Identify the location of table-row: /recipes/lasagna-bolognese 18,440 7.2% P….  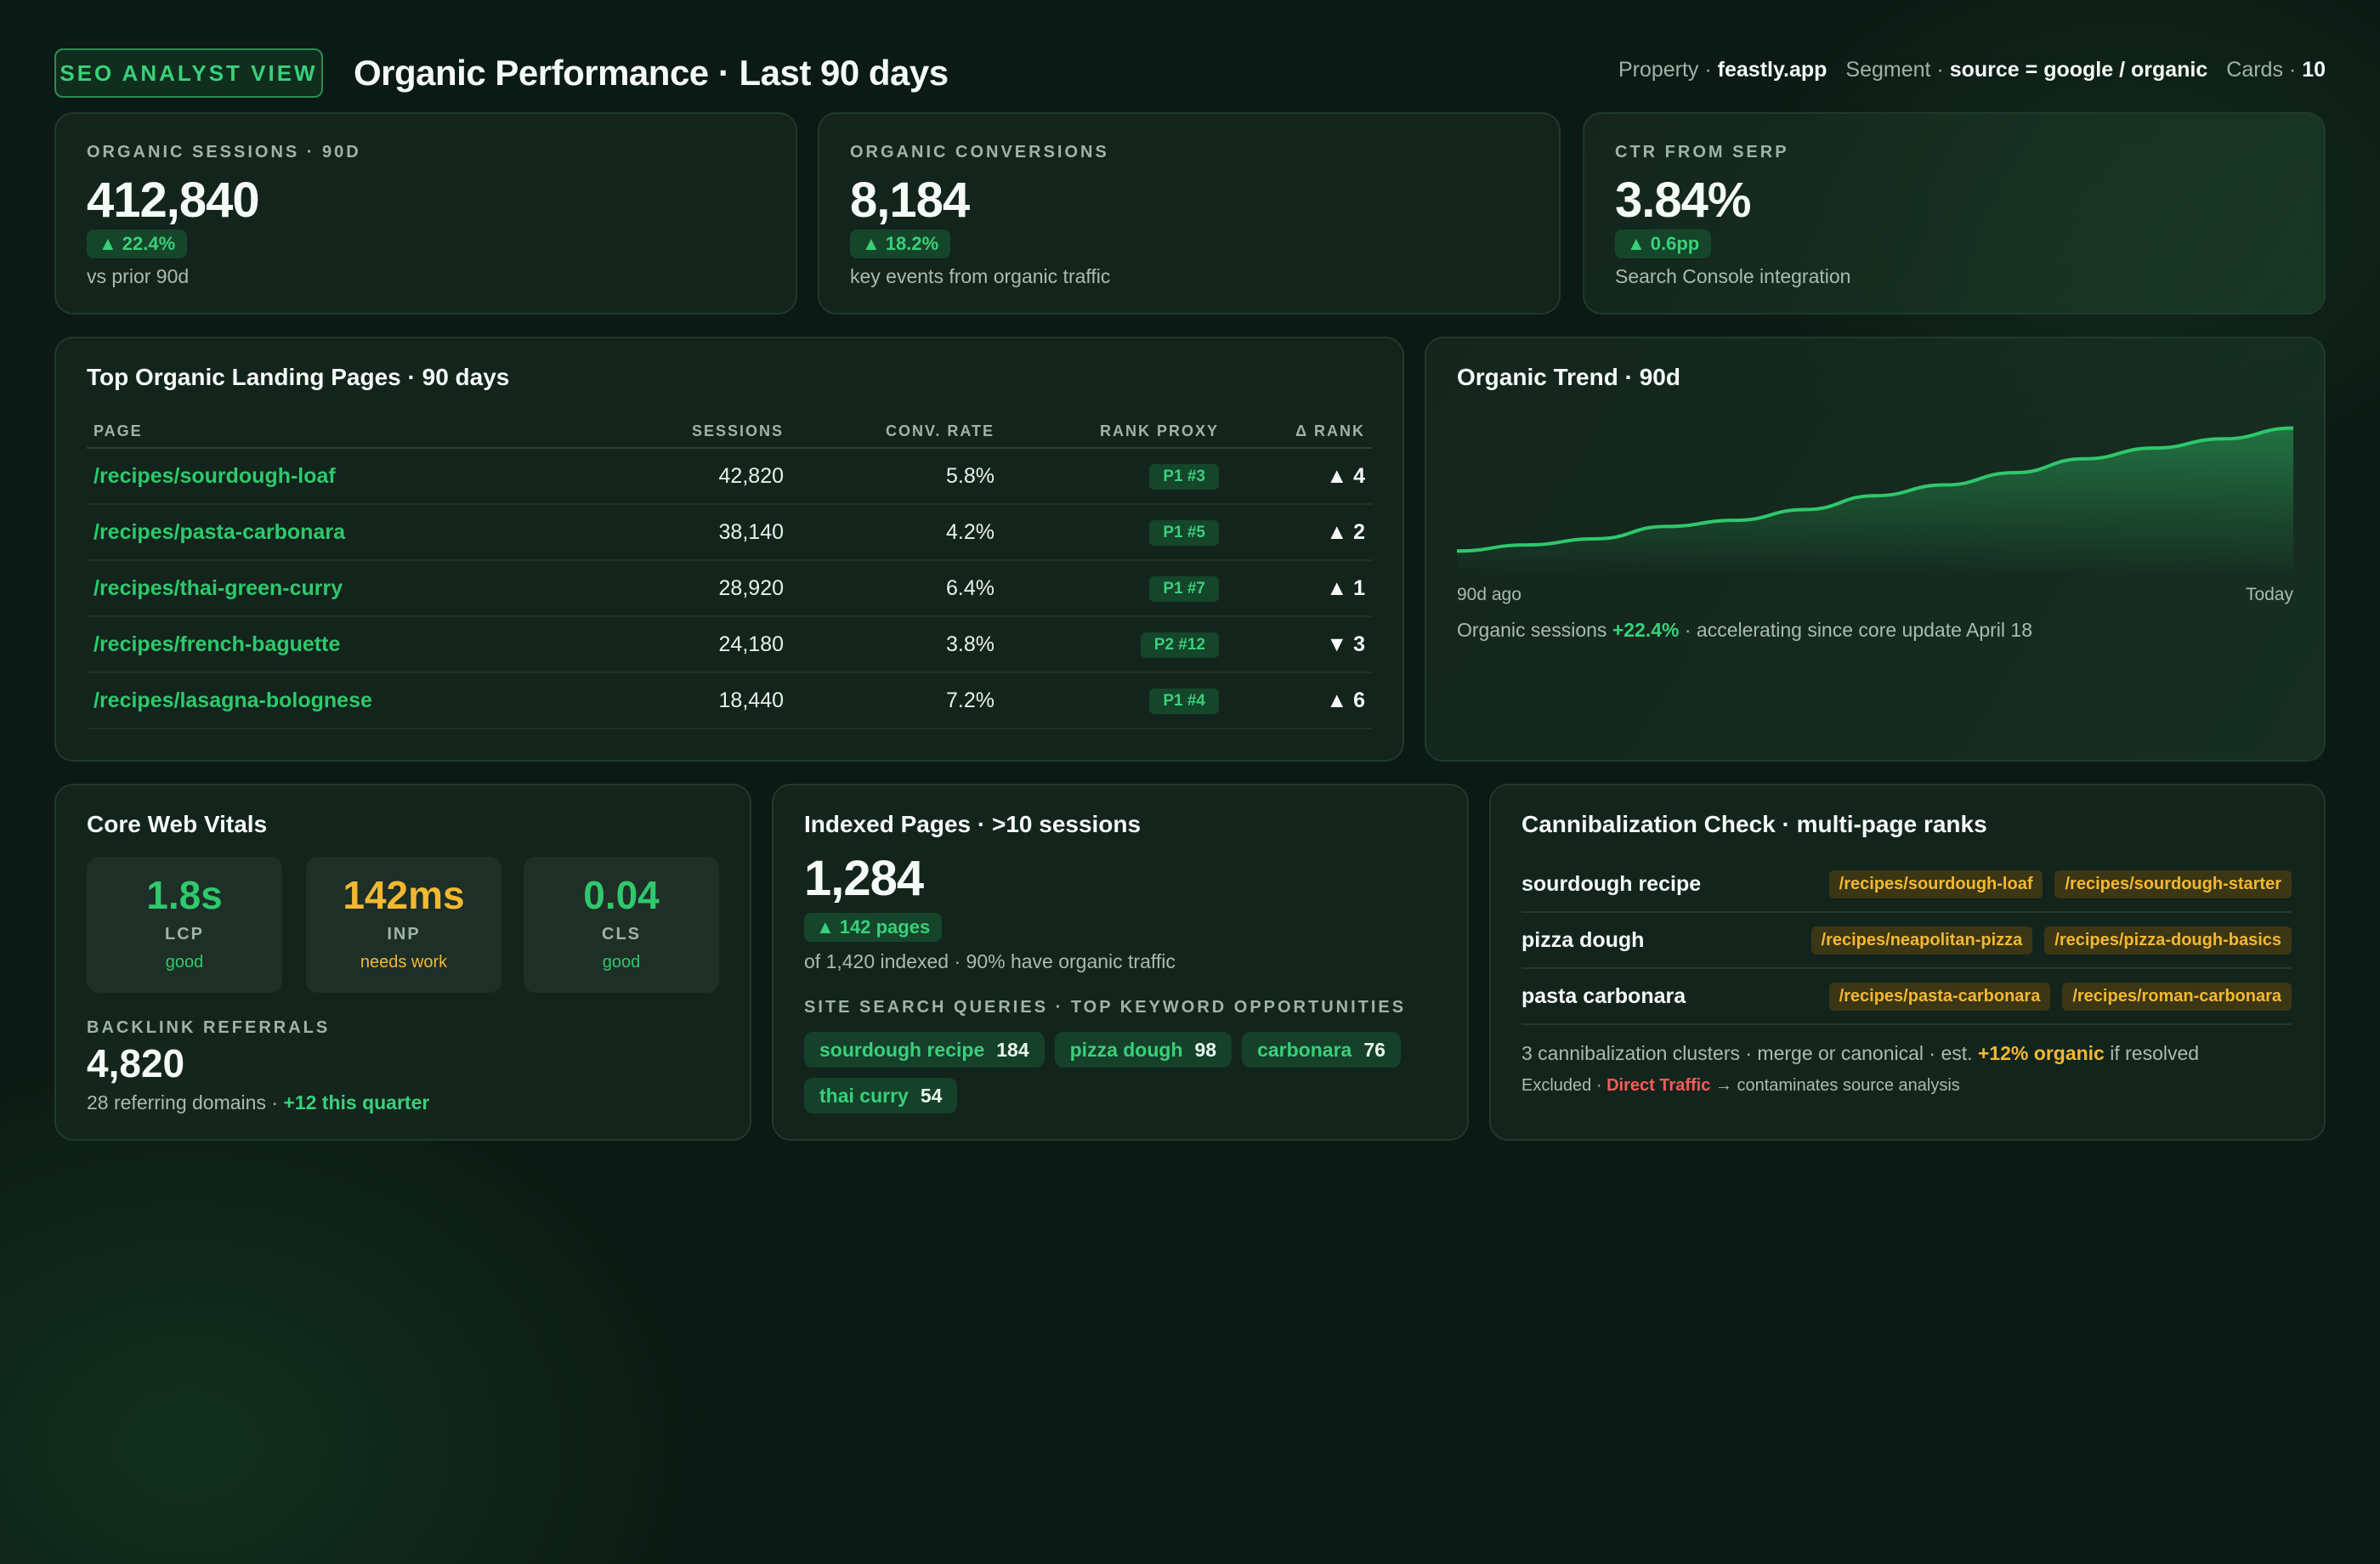
(729, 701).